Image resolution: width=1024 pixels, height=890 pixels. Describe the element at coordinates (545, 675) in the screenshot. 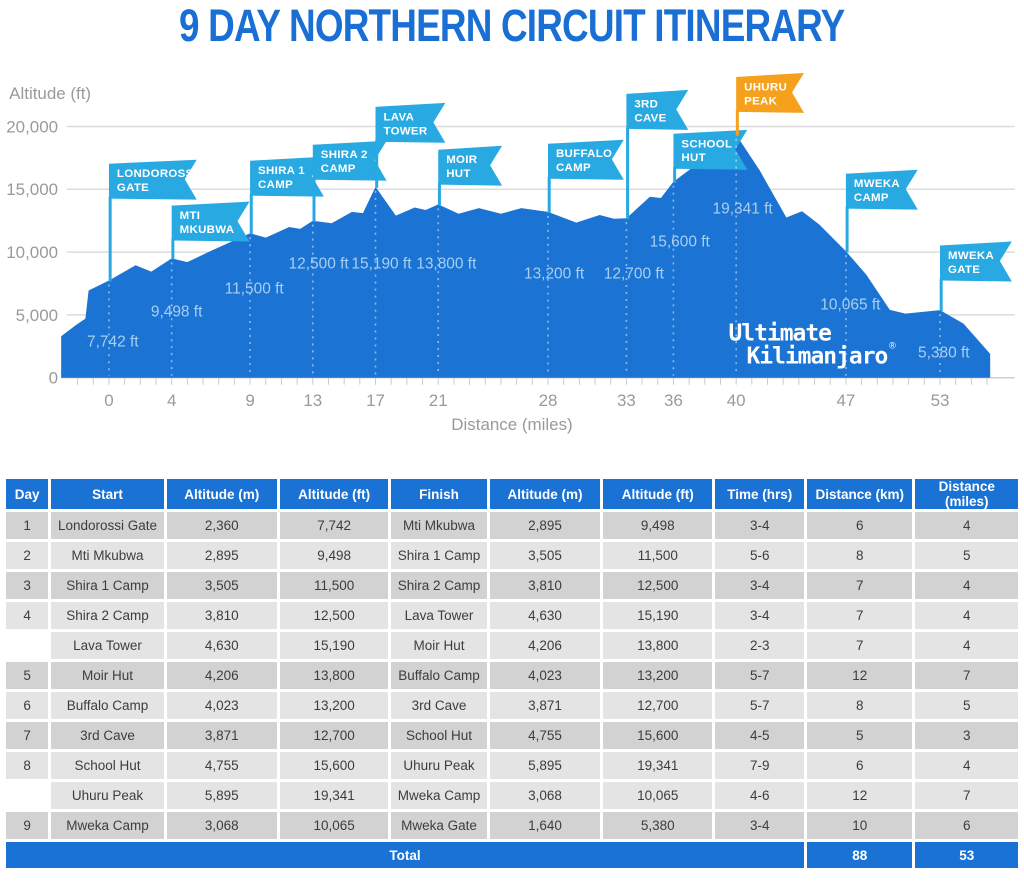

I see `table-cell: 4,023` at that location.